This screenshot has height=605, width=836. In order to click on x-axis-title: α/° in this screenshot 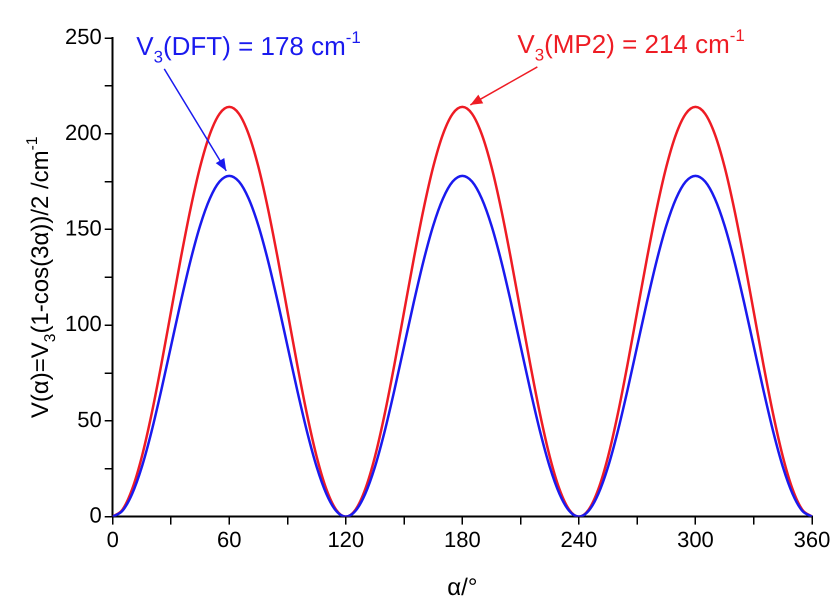, I will do `click(462, 587)`.